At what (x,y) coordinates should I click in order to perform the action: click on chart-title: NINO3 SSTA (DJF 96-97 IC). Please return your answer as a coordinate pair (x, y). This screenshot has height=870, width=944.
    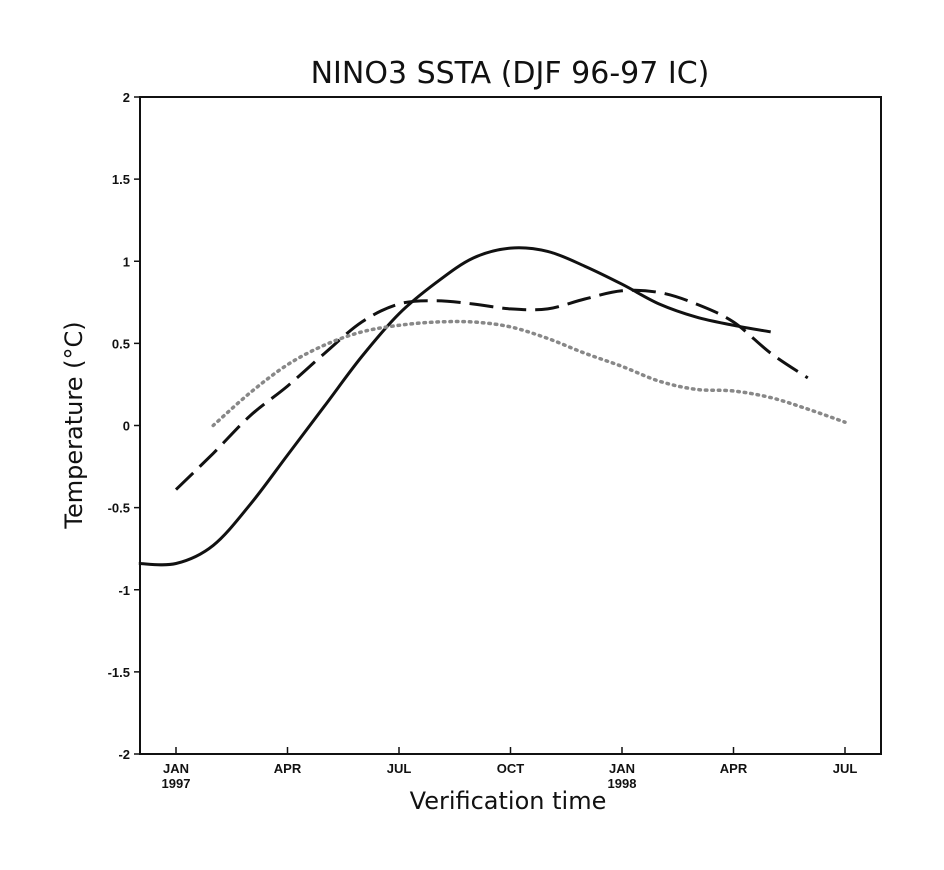
    Looking at the image, I should click on (510, 73).